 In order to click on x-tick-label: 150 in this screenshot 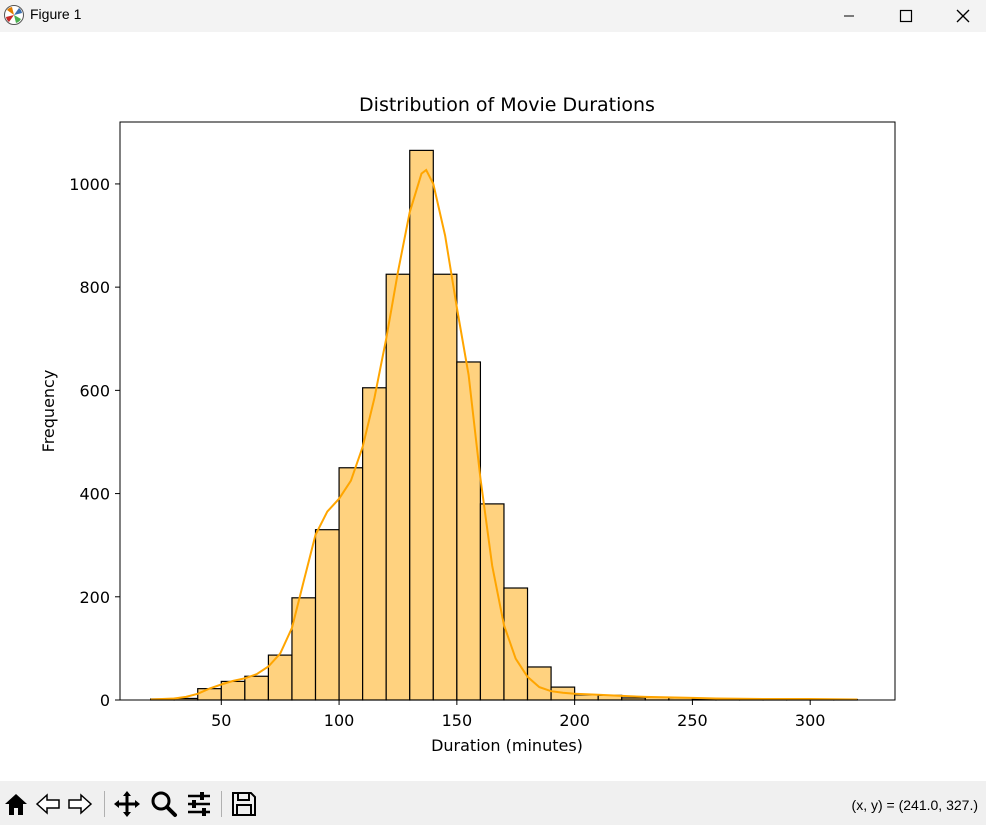, I will do `click(457, 720)`.